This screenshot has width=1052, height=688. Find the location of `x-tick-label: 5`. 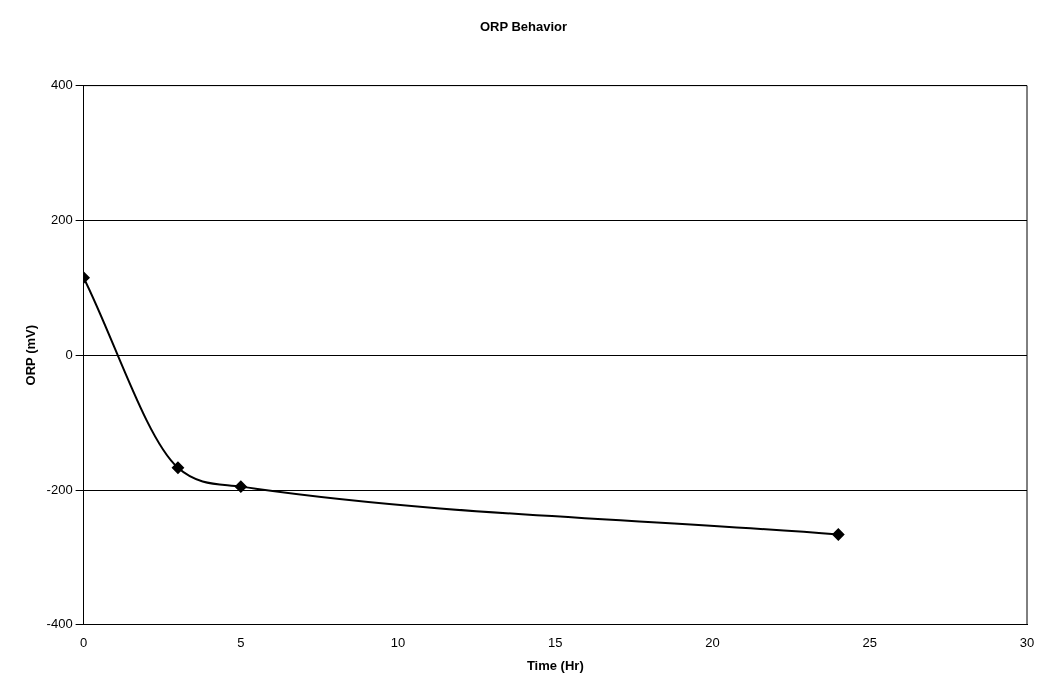

x-tick-label: 5 is located at coordinates (241, 643).